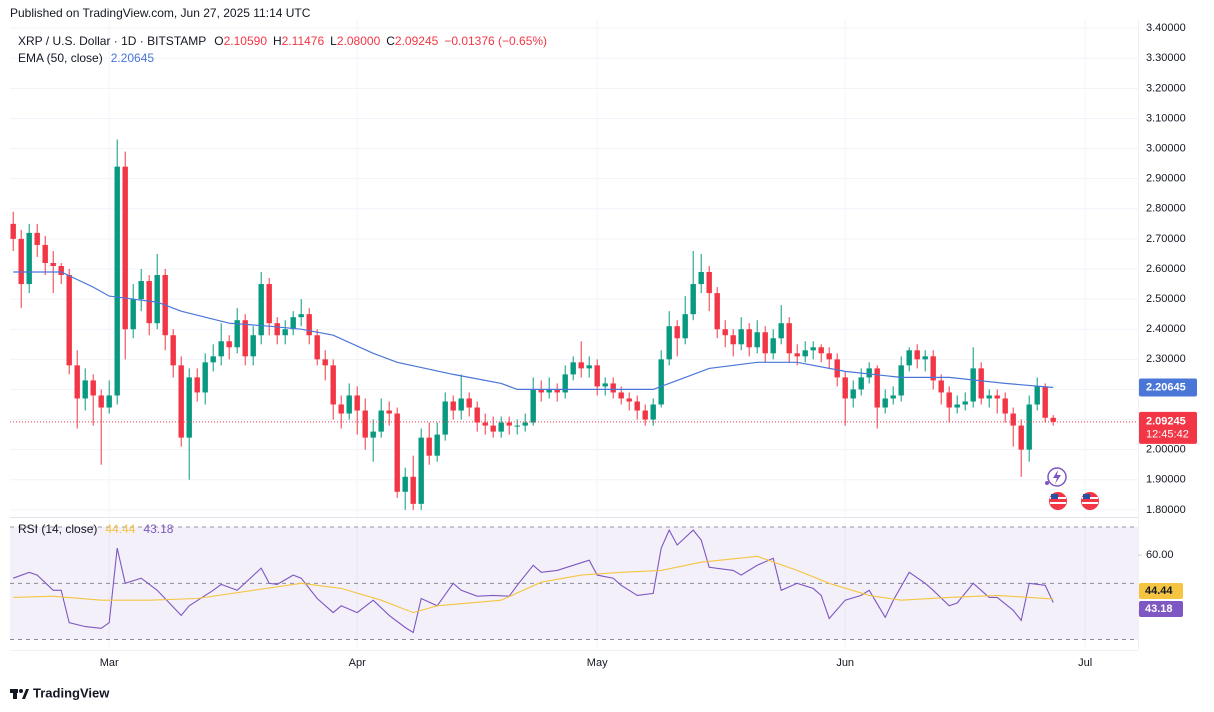 The width and height of the screenshot is (1214, 712). I want to click on ema-legend: EMA (50, close) 2.20645, so click(86, 58).